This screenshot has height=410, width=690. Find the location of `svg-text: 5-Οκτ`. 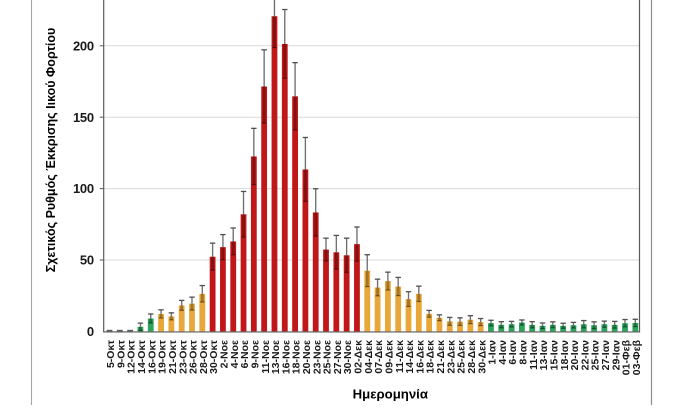

svg-text: 5-Οκτ is located at coordinates (111, 354).